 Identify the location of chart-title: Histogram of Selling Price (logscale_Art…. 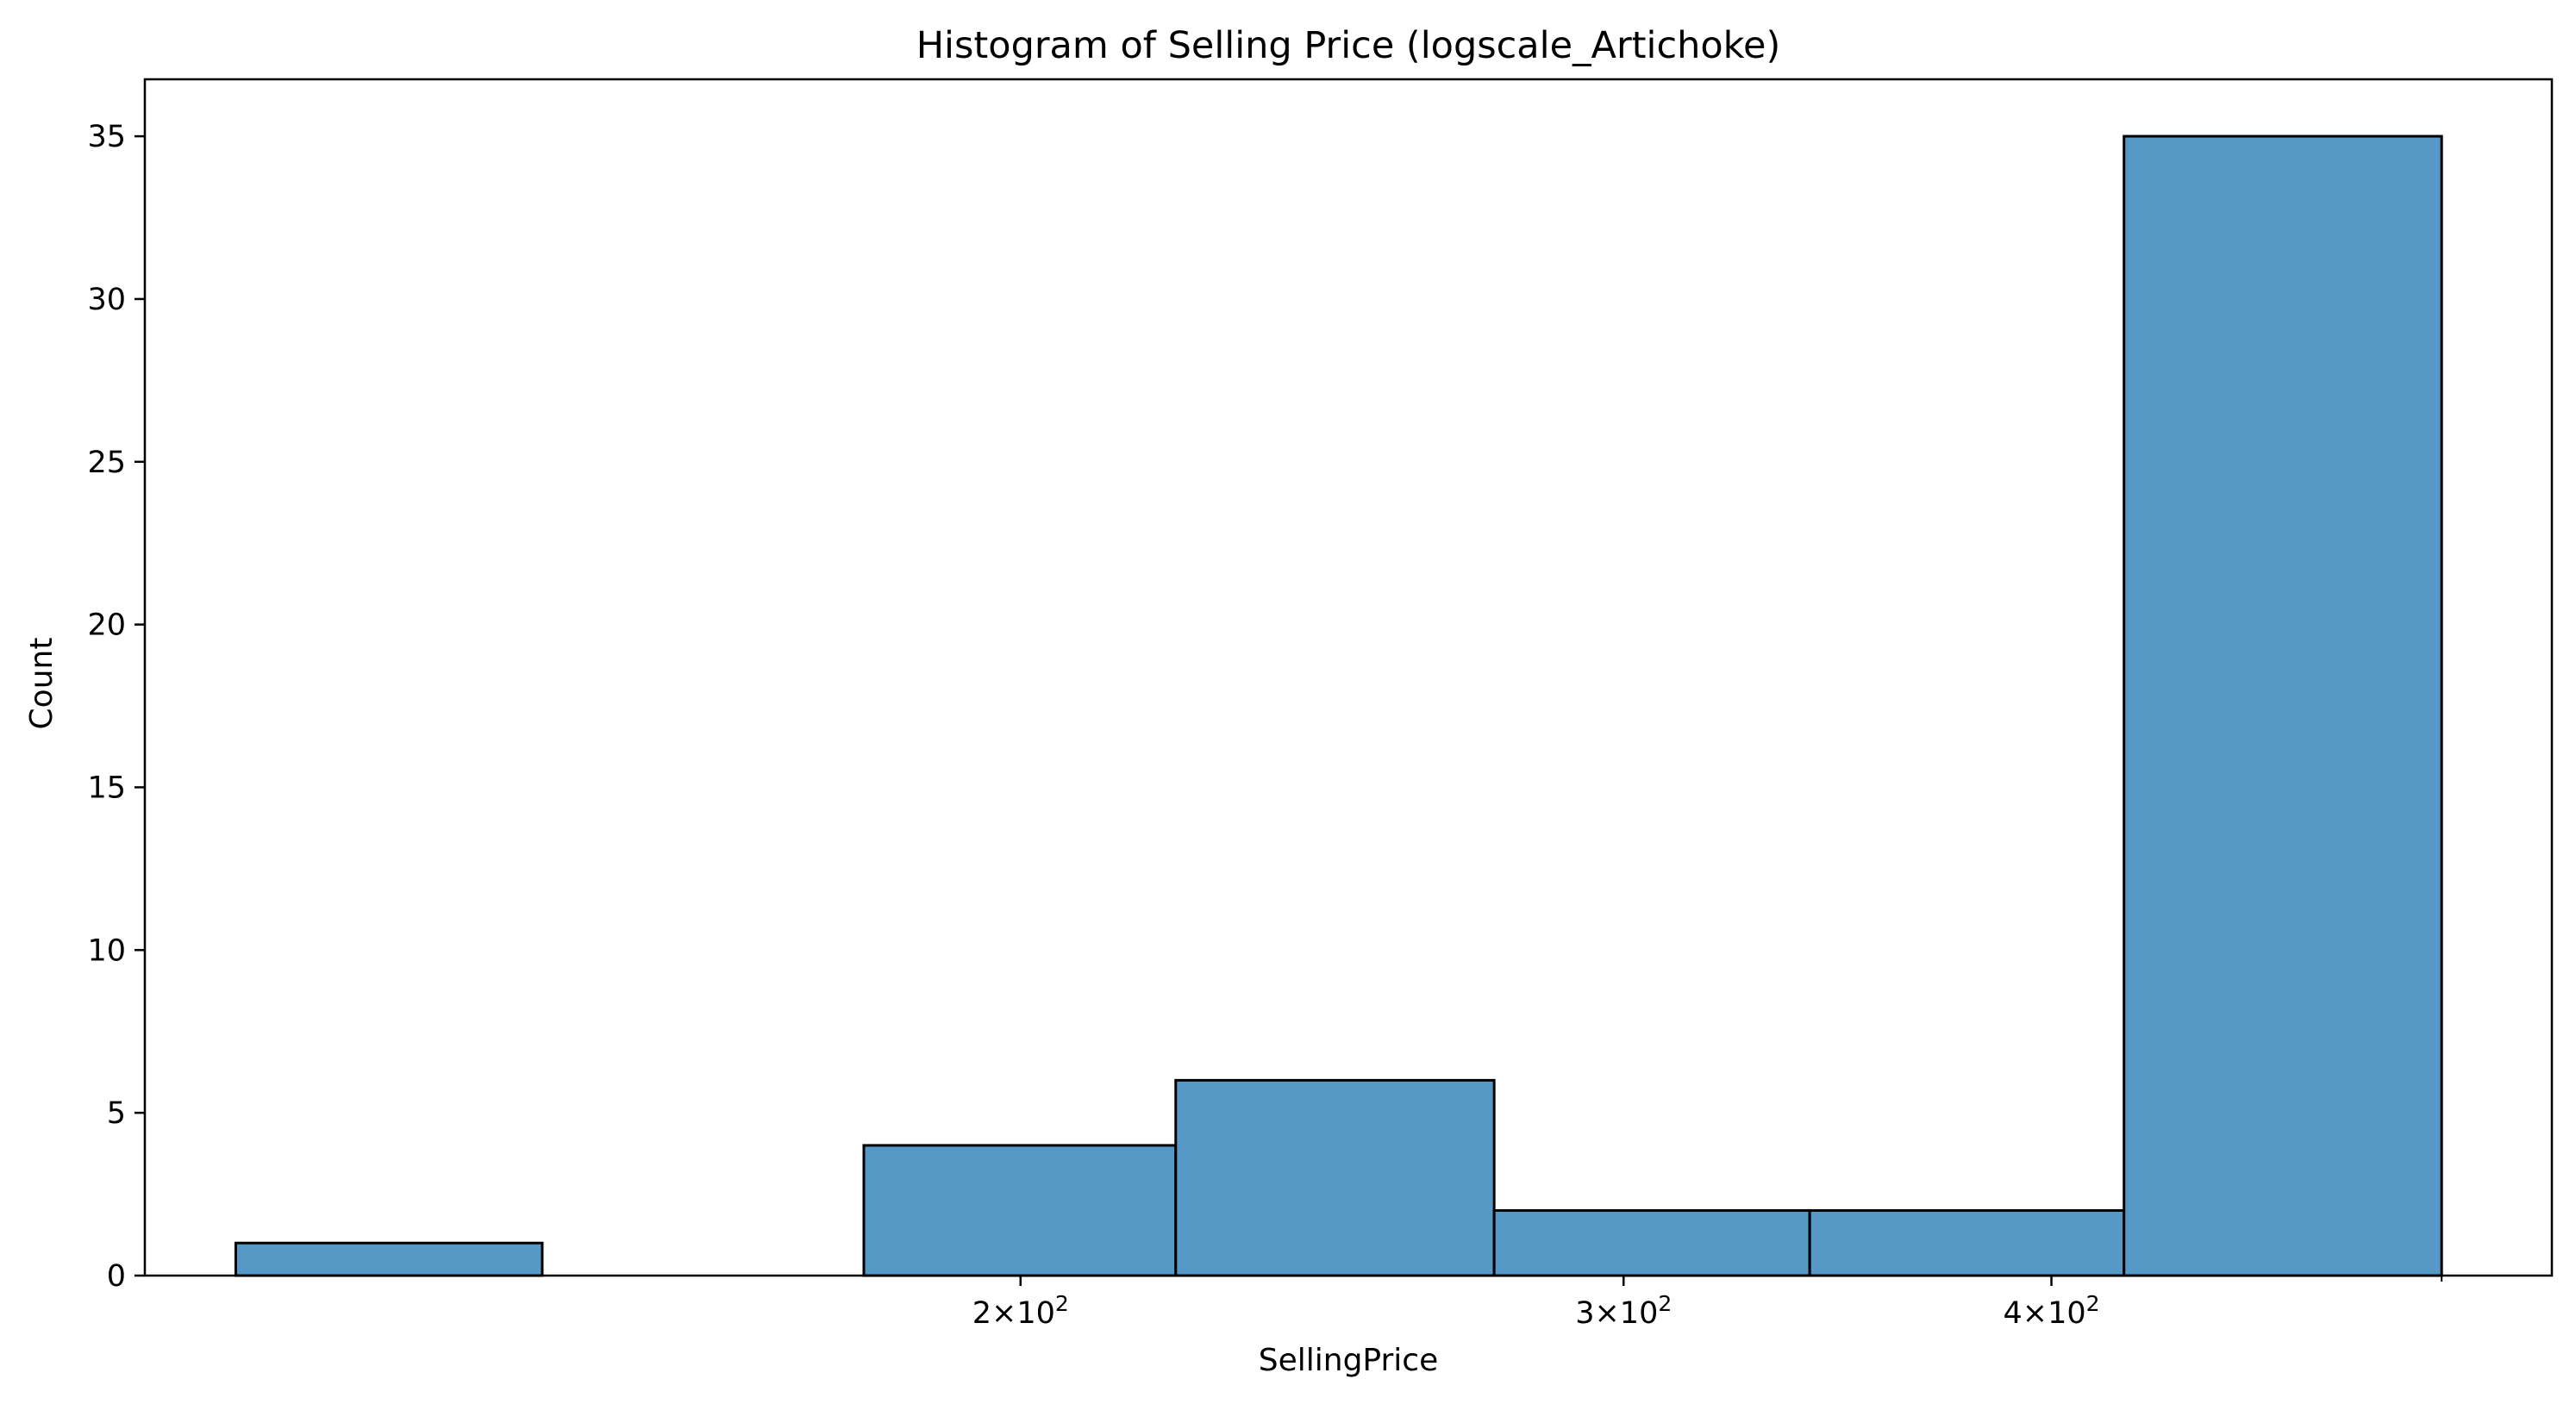
(1348, 46).